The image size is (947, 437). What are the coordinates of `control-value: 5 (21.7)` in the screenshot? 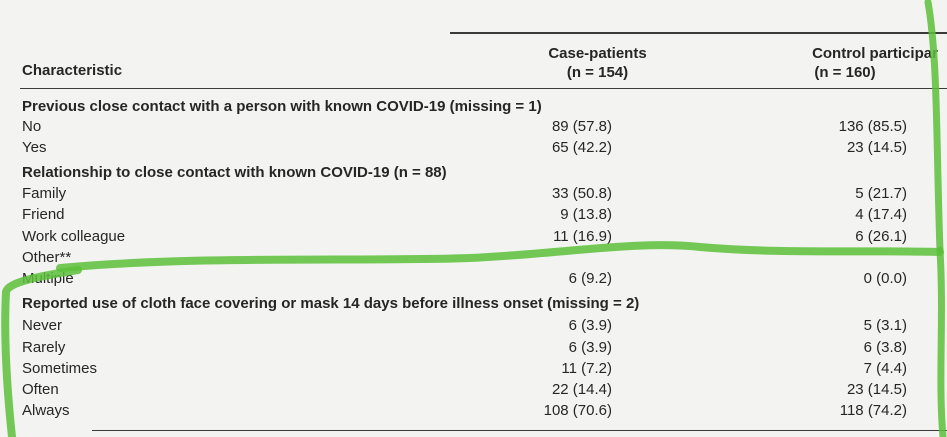 It's located at (881, 193).